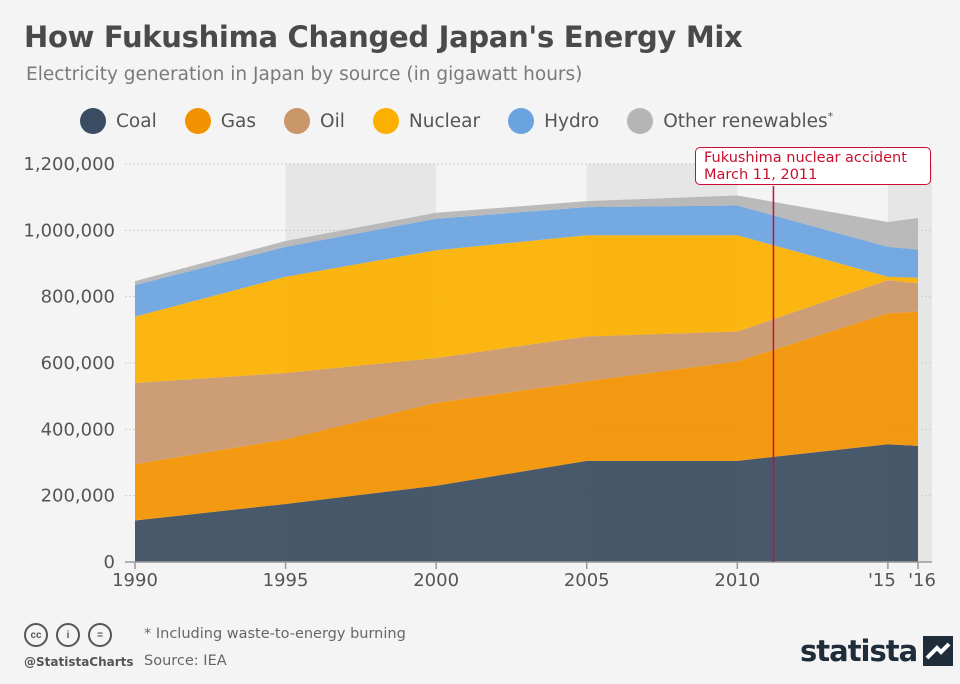 The height and width of the screenshot is (684, 960). Describe the element at coordinates (859, 651) in the screenshot. I see `brand-wordmark: statista` at that location.